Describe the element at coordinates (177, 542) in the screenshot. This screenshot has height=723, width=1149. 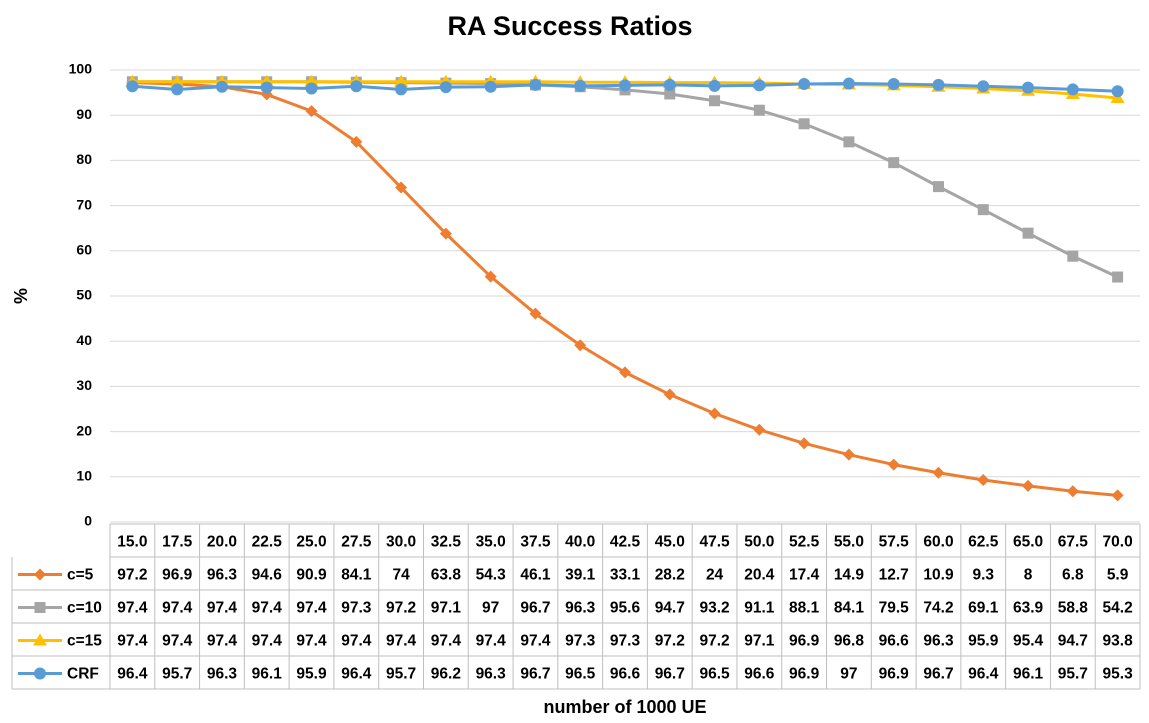
I see `x-tick-label: 17.5` at that location.